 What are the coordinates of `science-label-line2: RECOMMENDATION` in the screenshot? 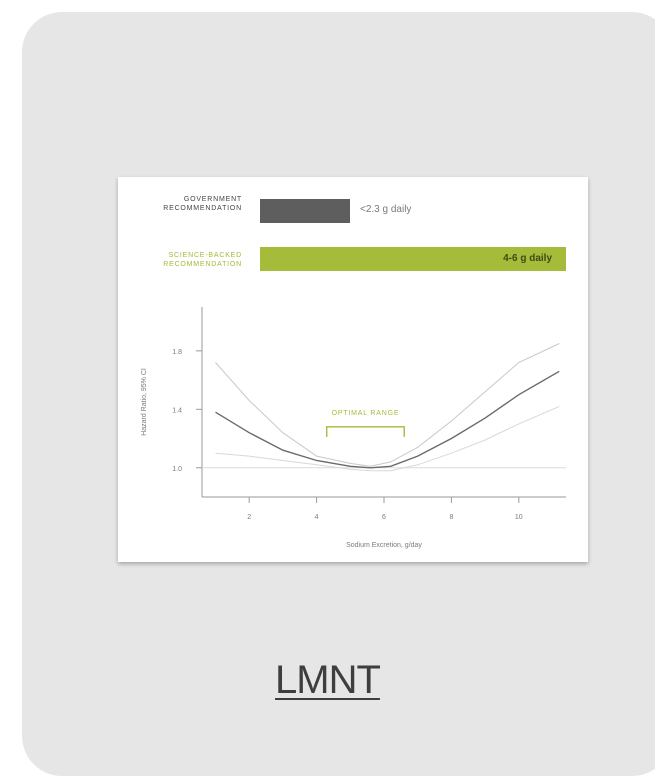 It's located at (202, 264).